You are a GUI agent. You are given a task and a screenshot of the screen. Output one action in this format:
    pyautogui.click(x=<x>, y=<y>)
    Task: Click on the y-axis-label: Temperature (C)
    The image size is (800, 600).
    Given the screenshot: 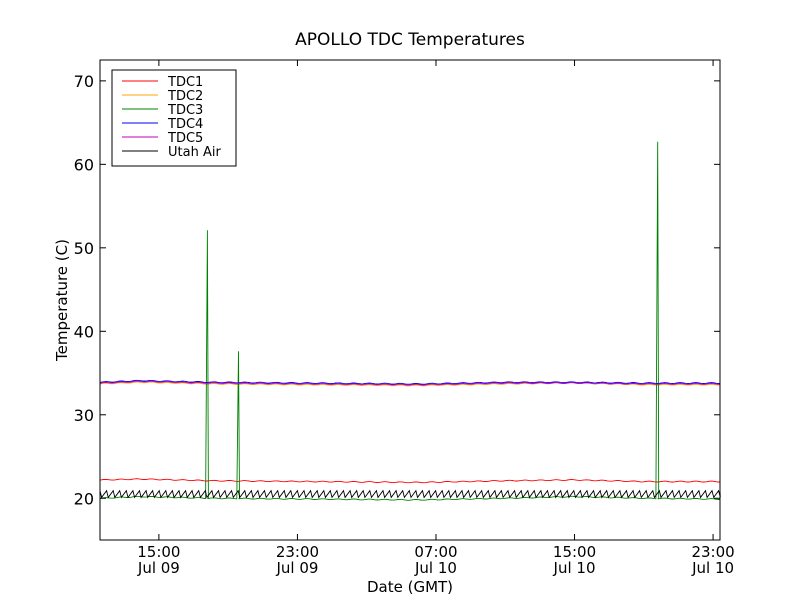 What is the action you would take?
    pyautogui.click(x=62, y=300)
    